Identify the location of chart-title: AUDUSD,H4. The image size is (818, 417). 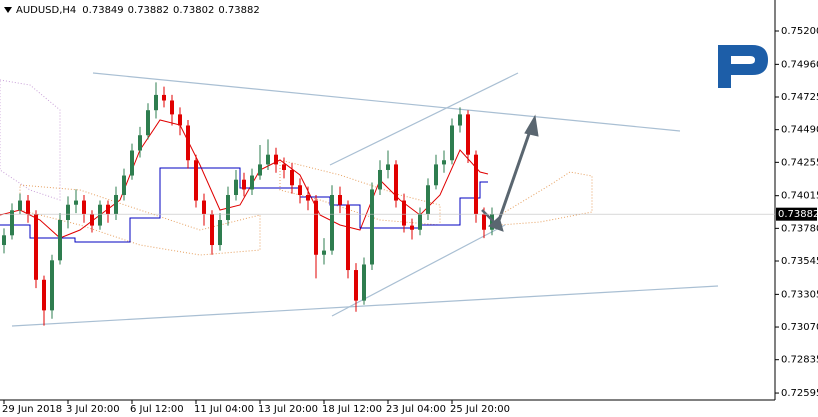
(46, 10).